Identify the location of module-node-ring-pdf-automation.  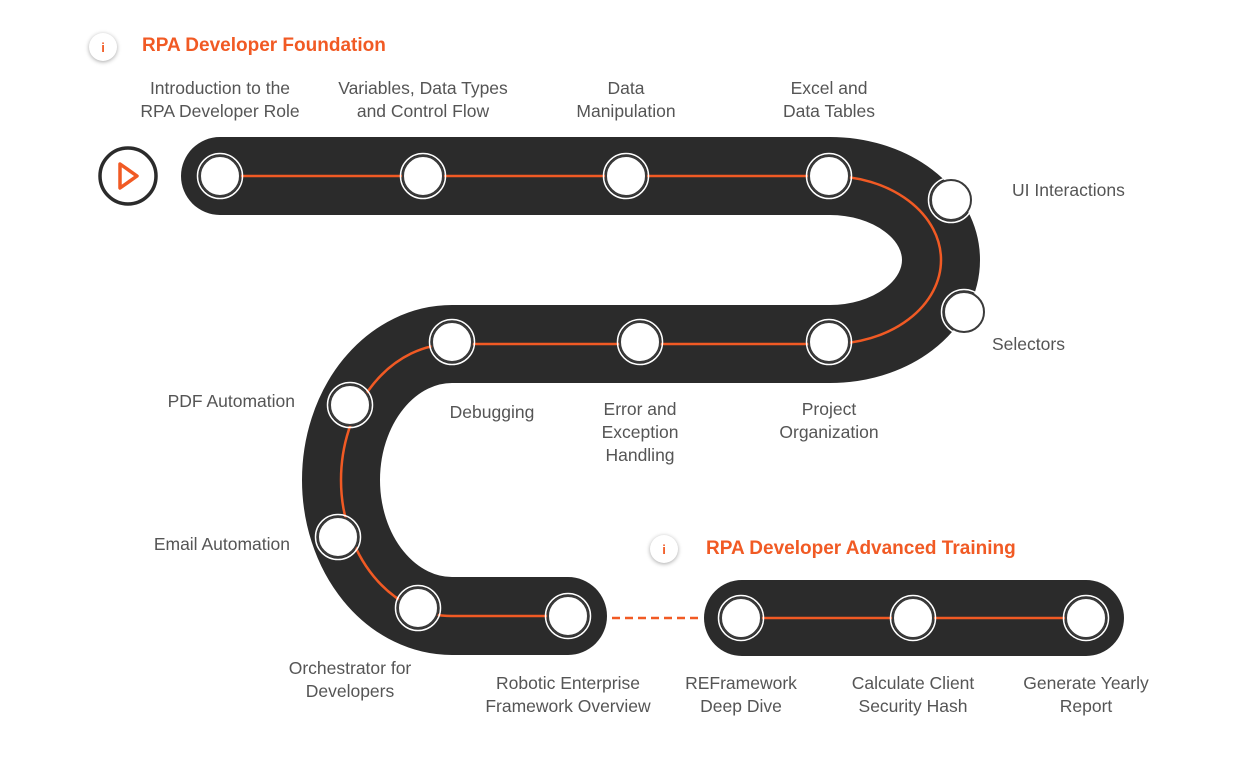
(350, 405).